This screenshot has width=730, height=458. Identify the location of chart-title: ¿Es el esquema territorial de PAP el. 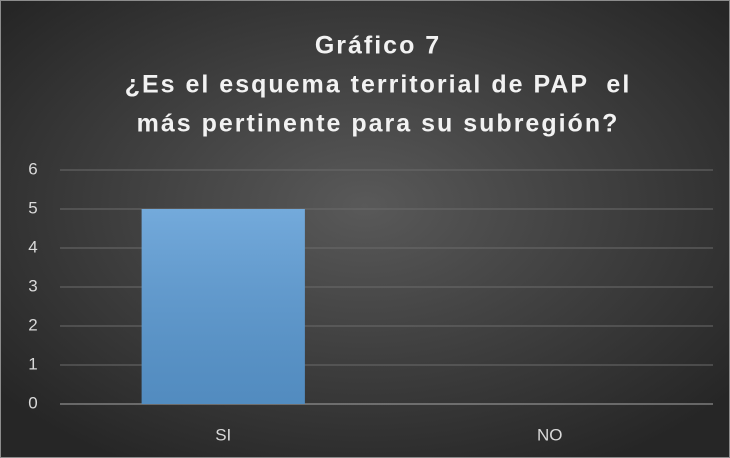
(378, 85).